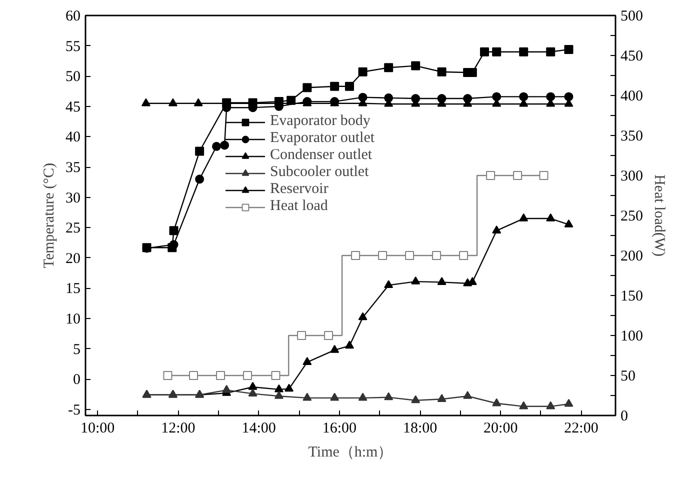  I want to click on y-tick-label: 25, so click(73, 228).